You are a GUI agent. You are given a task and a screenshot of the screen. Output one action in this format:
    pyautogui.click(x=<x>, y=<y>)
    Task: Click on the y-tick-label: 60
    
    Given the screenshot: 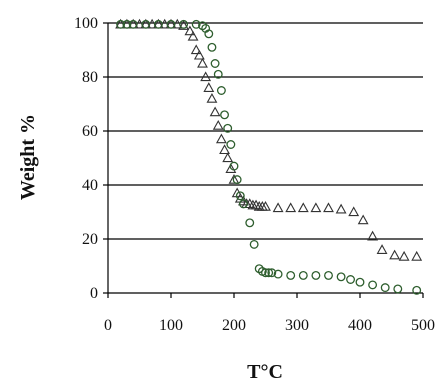 What is the action you would take?
    pyautogui.click(x=90, y=131)
    